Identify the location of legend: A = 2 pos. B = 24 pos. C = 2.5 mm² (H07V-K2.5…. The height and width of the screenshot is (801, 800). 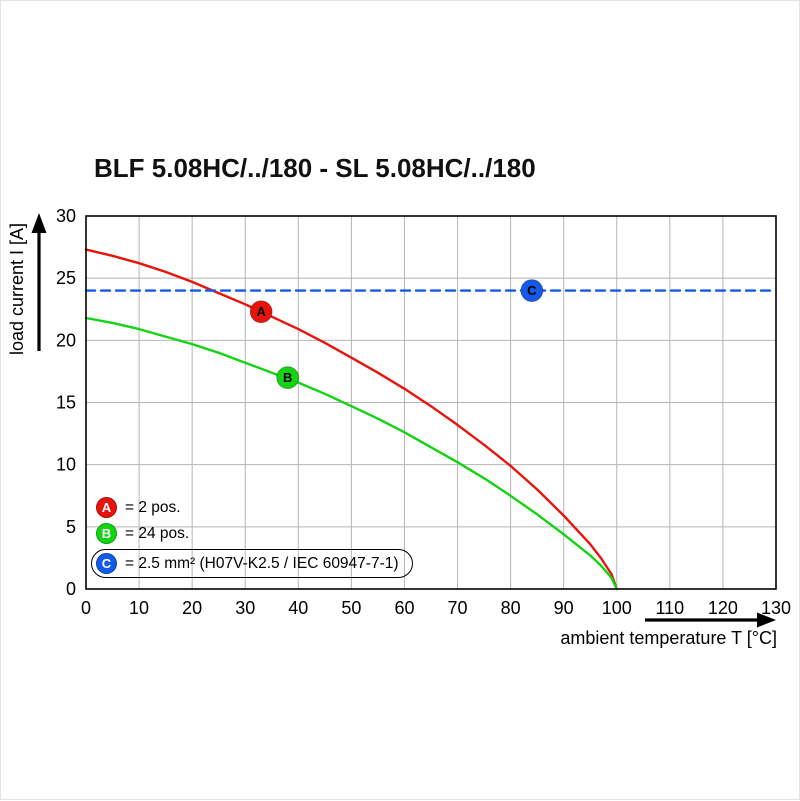
(252, 537).